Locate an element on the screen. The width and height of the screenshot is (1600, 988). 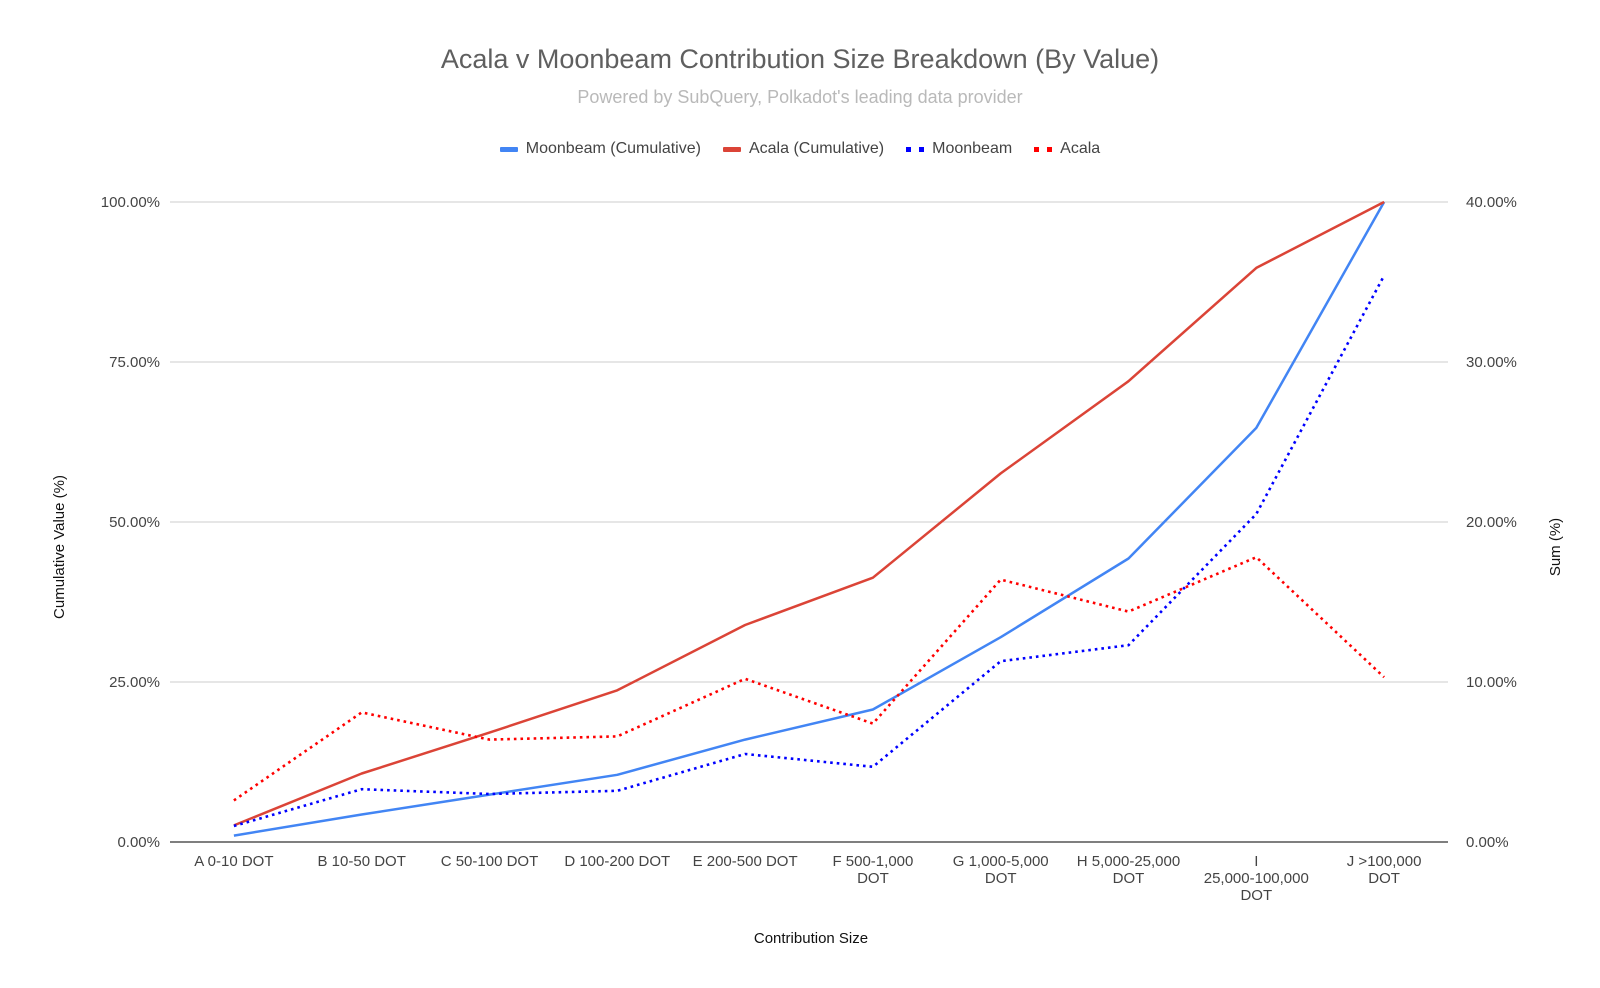
legend-swatch-moonbeam is located at coordinates (915, 149).